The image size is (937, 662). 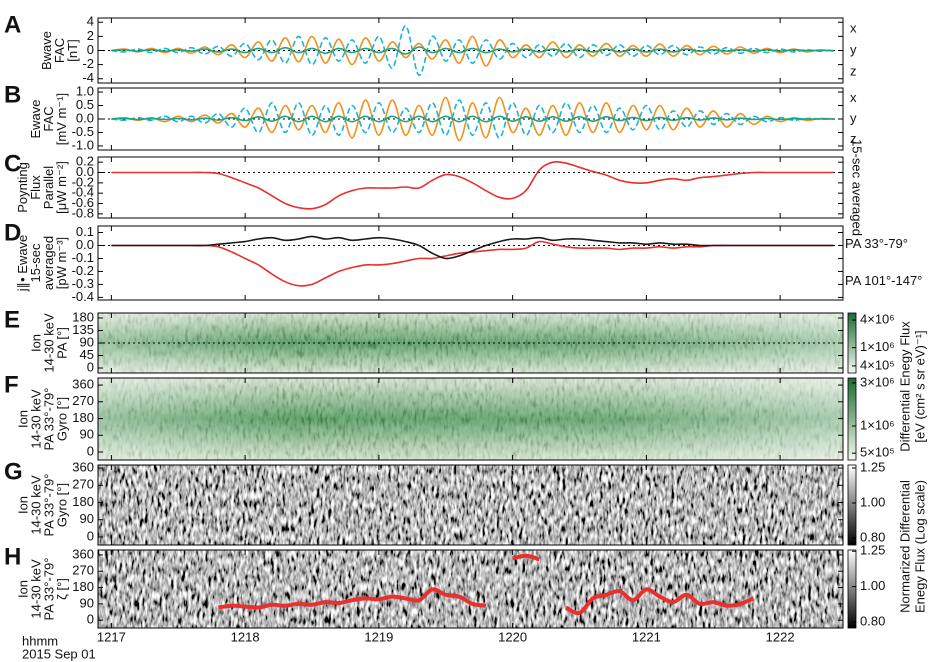 What do you see at coordinates (62, 343) in the screenshot?
I see `y-axis-label: PA [°]` at bounding box center [62, 343].